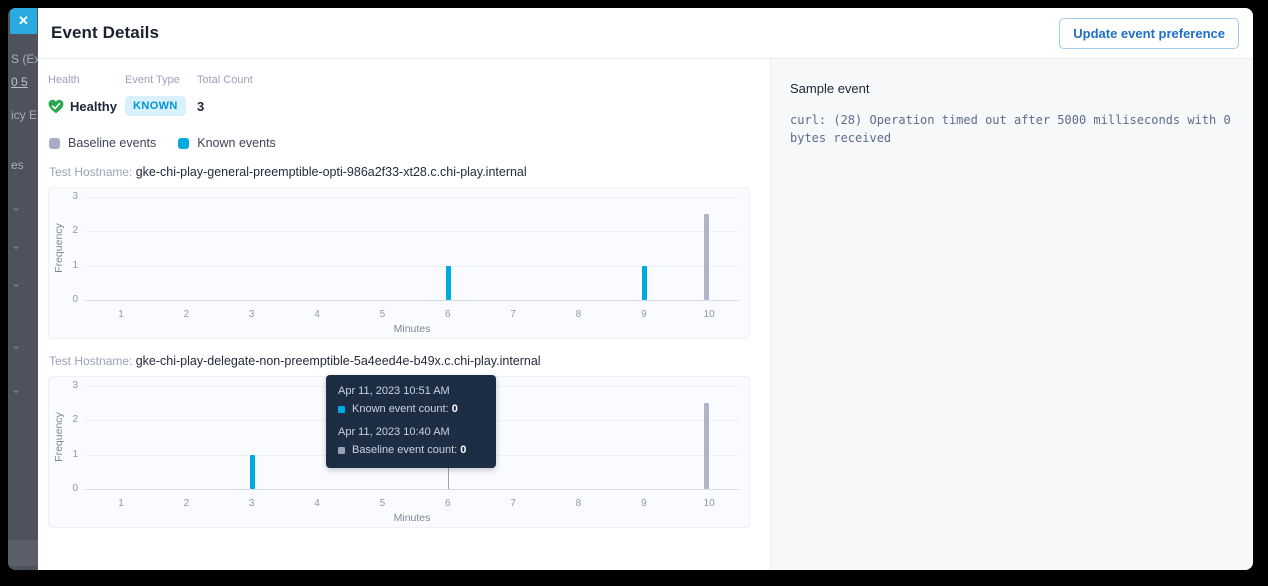 The width and height of the screenshot is (1268, 586). What do you see at coordinates (152, 80) in the screenshot?
I see `event-type-label: Event Type` at bounding box center [152, 80].